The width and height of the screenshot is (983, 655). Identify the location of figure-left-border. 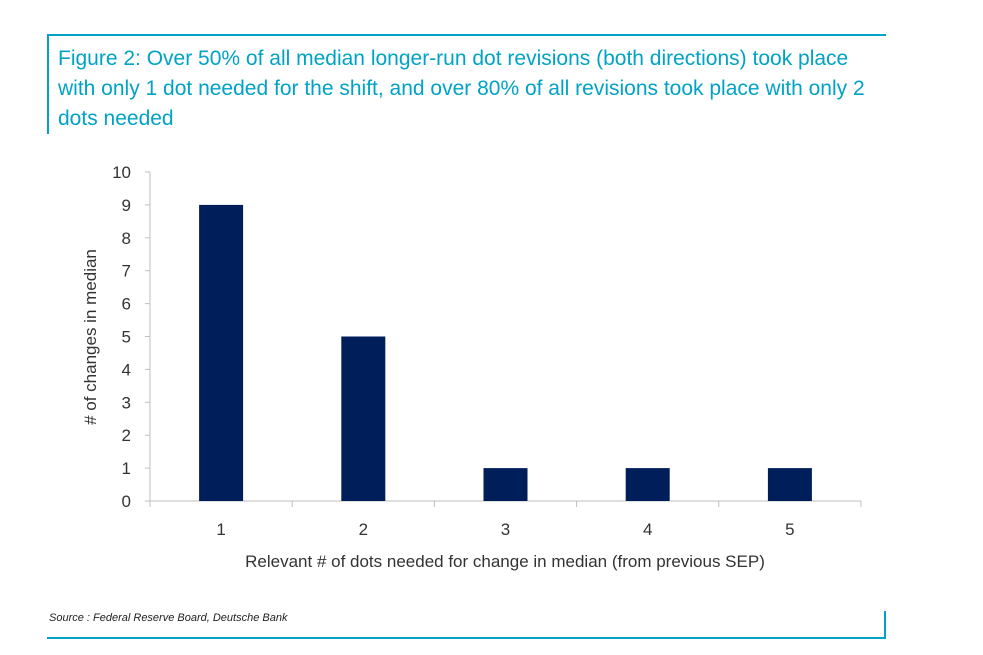
(48, 84).